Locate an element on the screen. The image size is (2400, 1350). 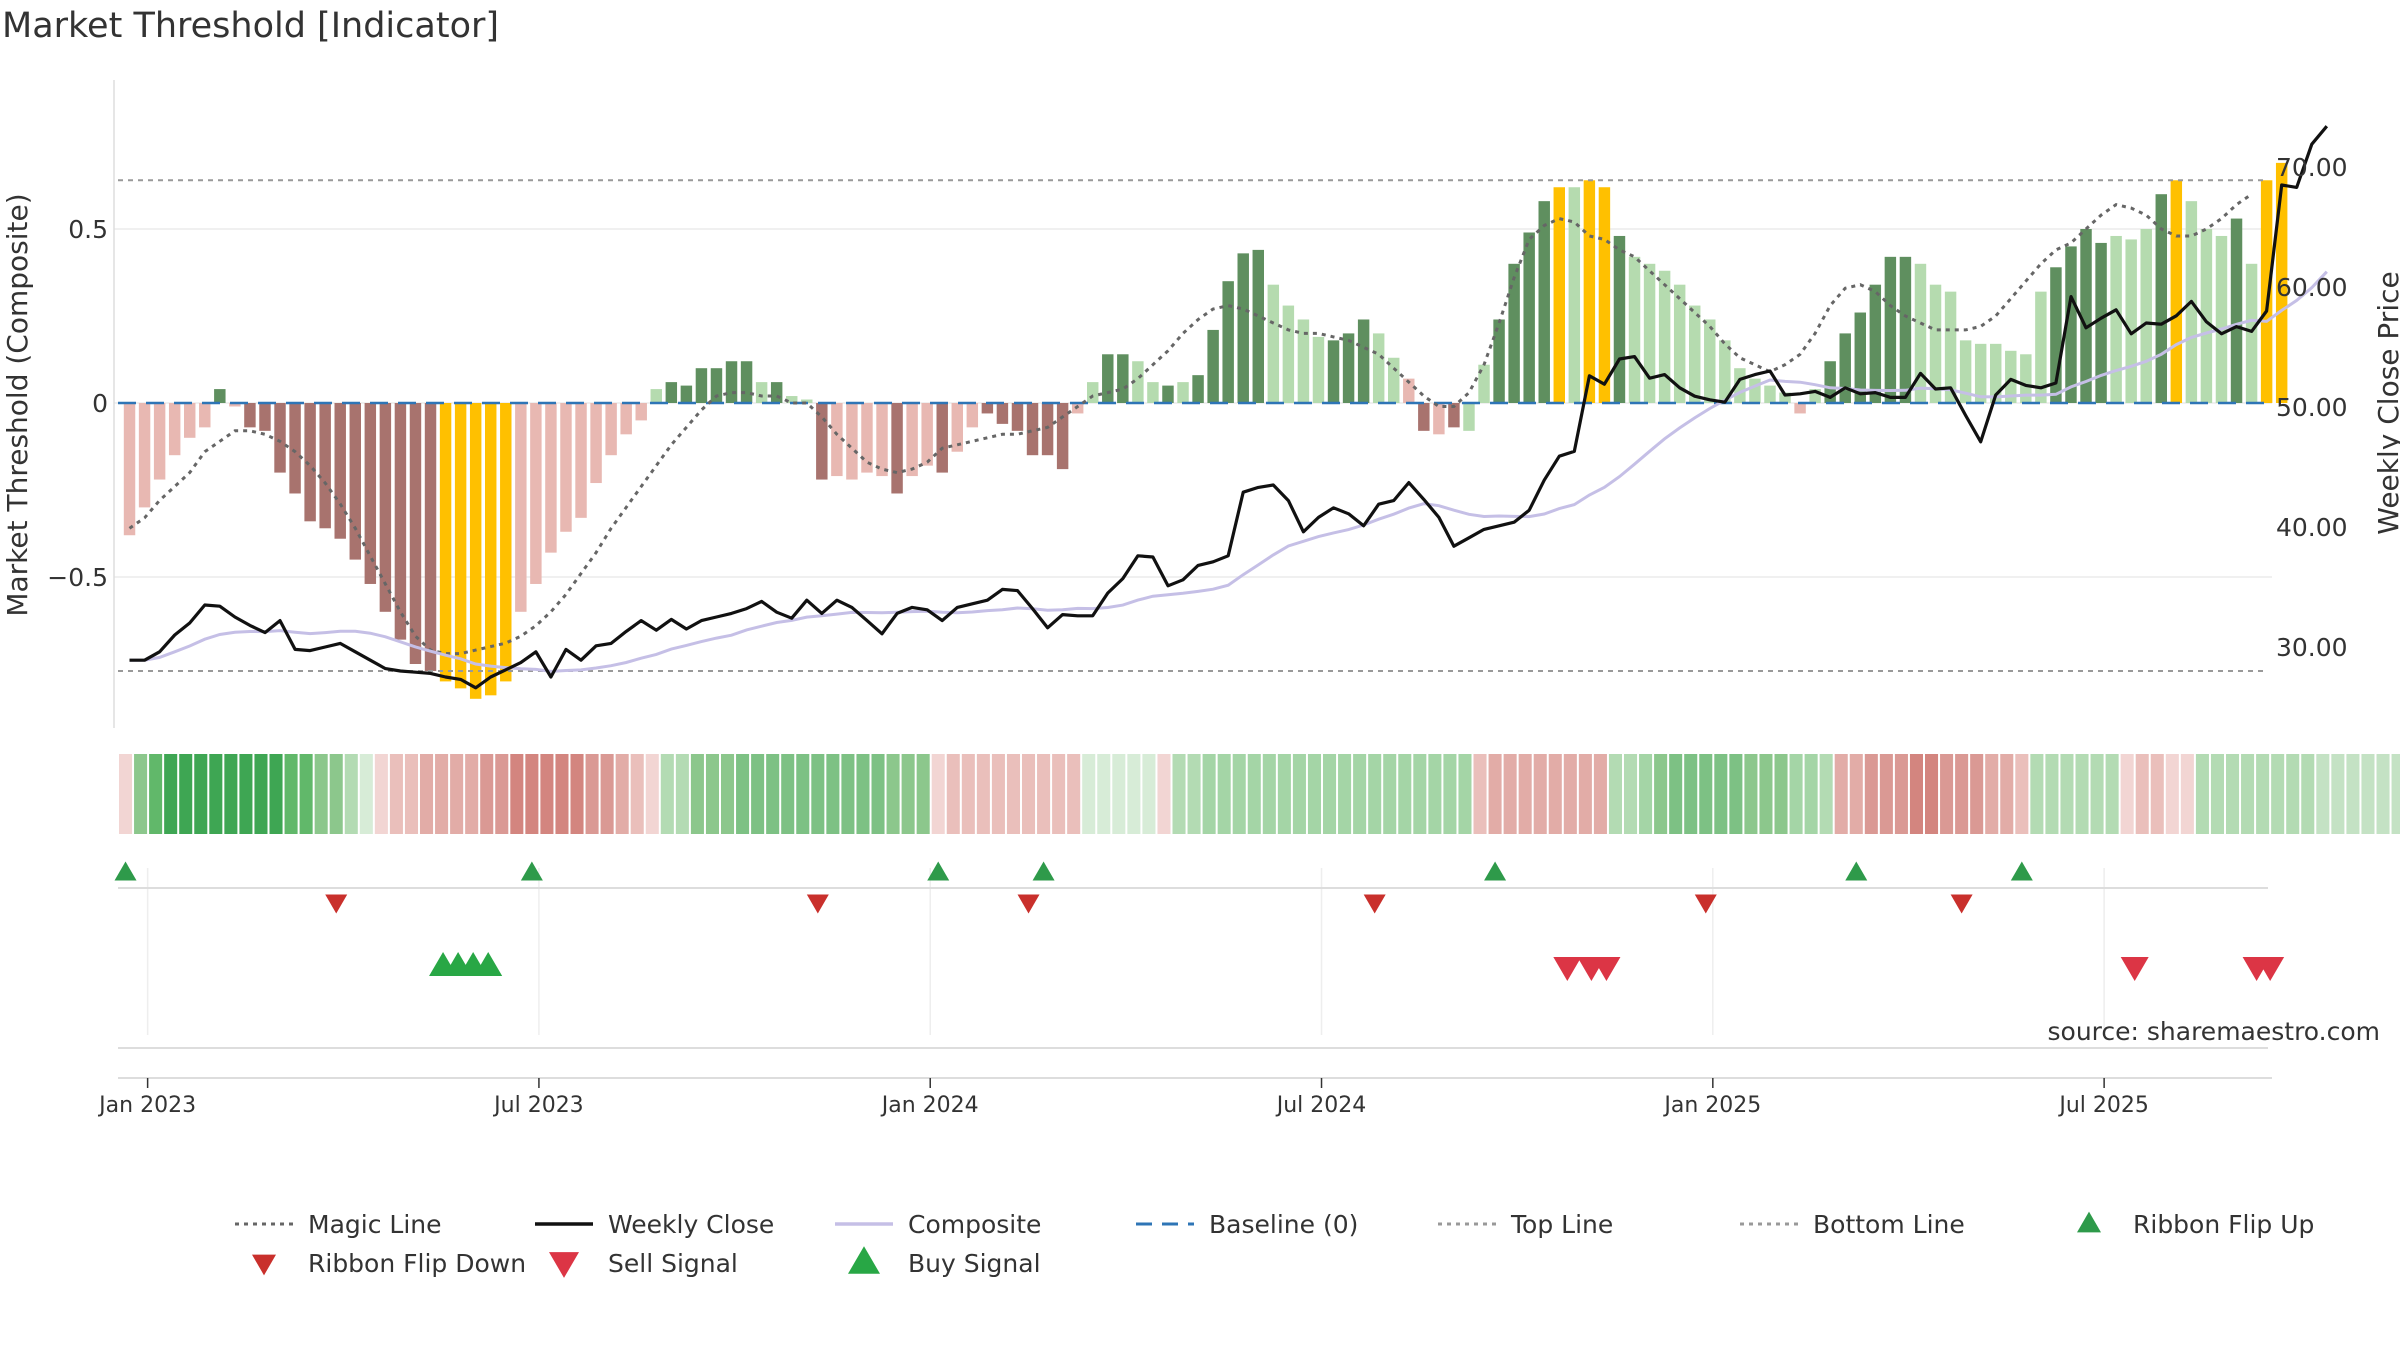
legend-label: Top Line is located at coordinates (1561, 1224).